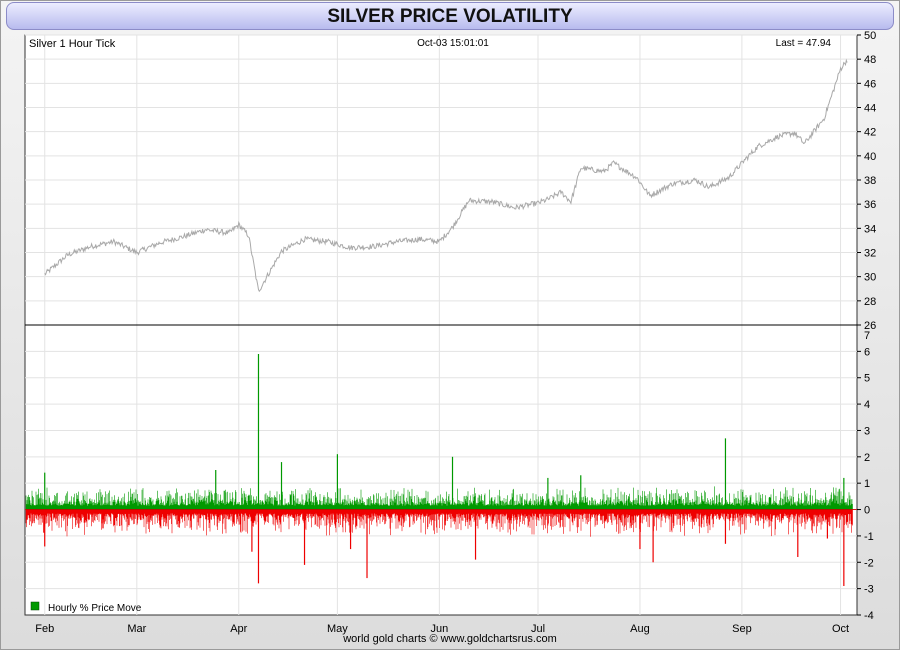 The image size is (900, 650). I want to click on price-tick-label: 36, so click(870, 205).